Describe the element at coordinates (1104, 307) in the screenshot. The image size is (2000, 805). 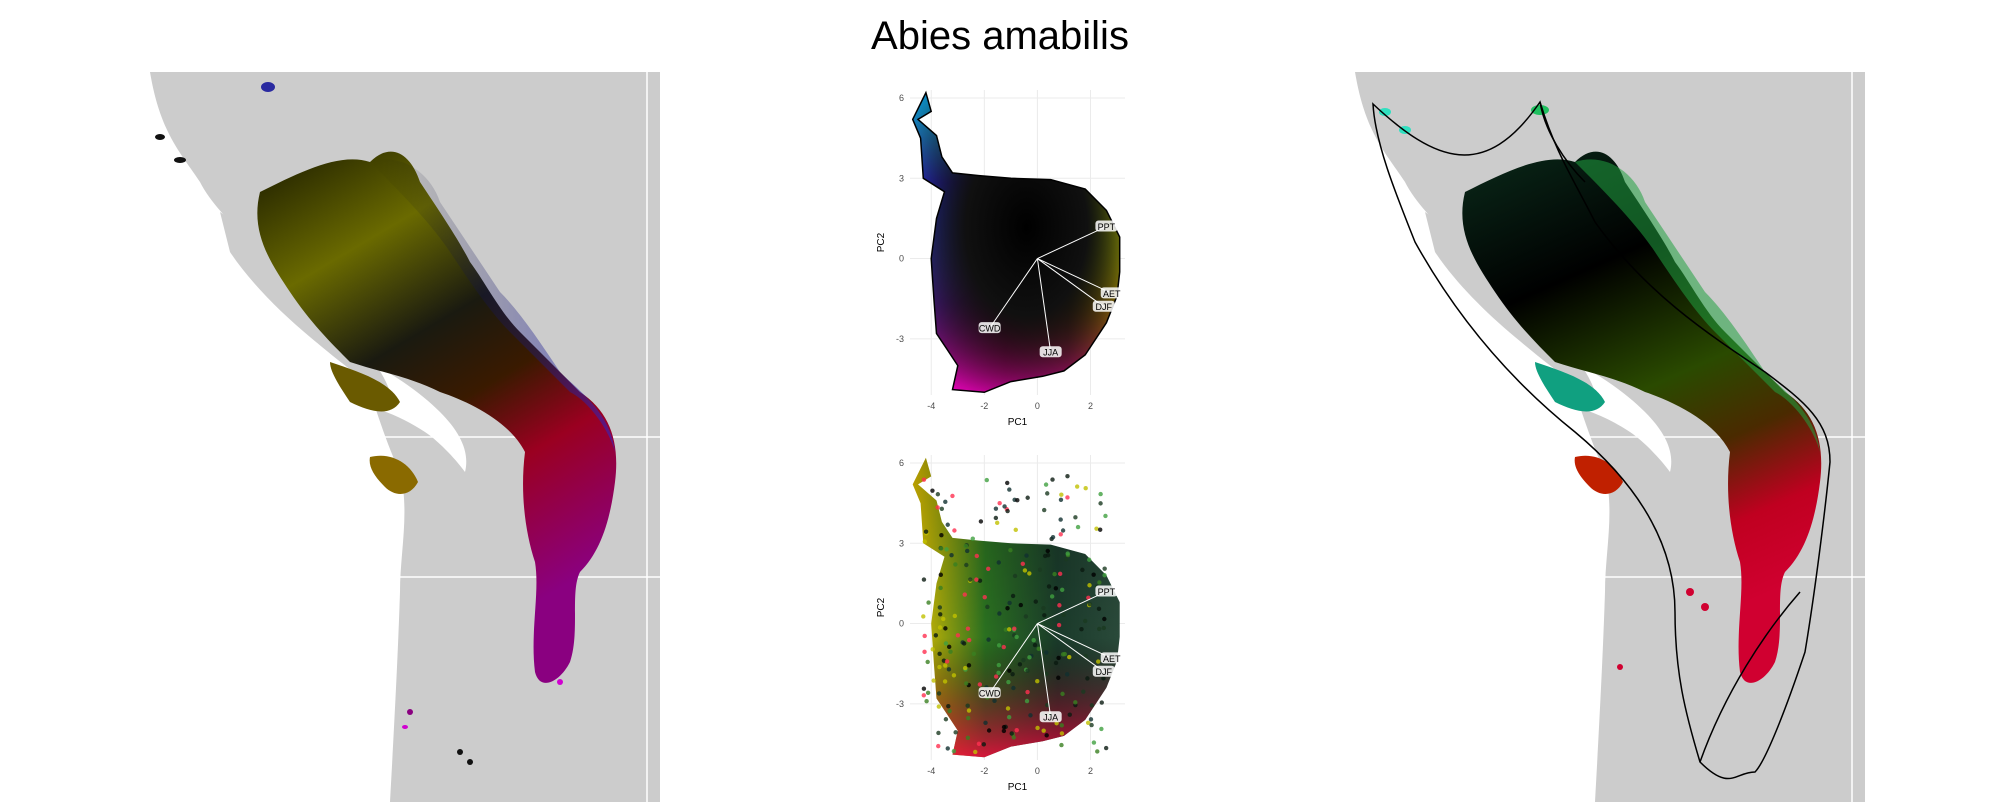
I see `loading-label: DJF` at that location.